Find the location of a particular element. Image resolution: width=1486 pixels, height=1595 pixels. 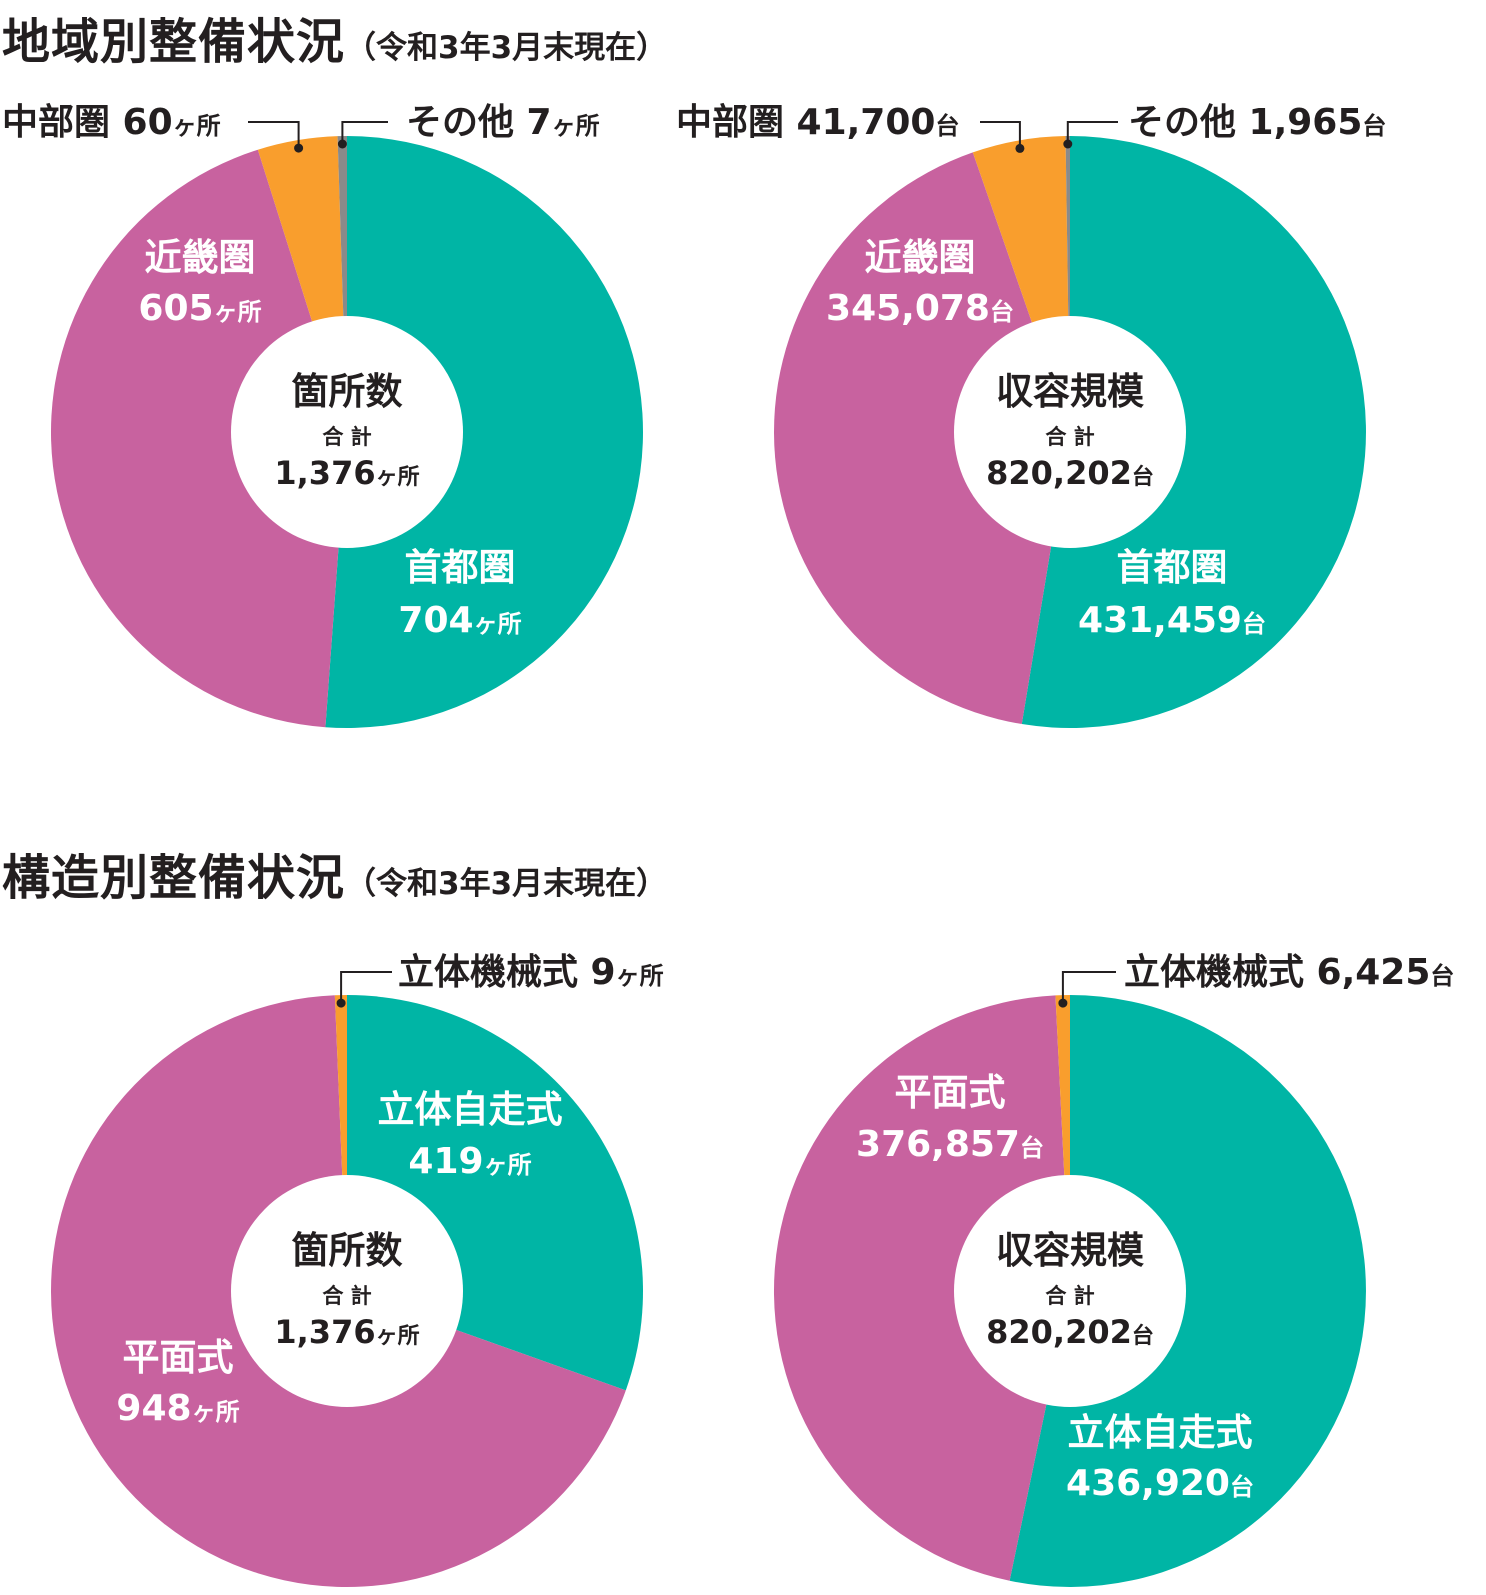

callout-label: その他 7ヶ所 is located at coordinates (503, 122).